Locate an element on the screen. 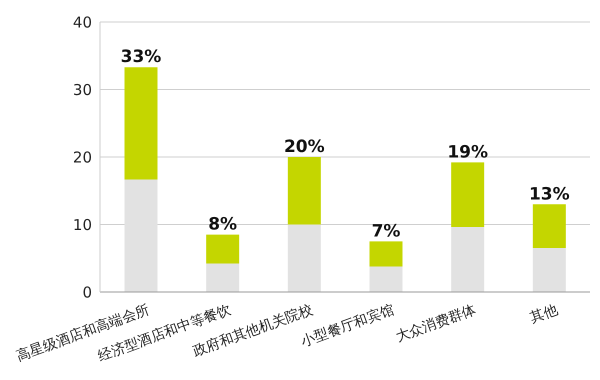 The width and height of the screenshot is (600, 380). y-tick-label: 40 is located at coordinates (82, 22).